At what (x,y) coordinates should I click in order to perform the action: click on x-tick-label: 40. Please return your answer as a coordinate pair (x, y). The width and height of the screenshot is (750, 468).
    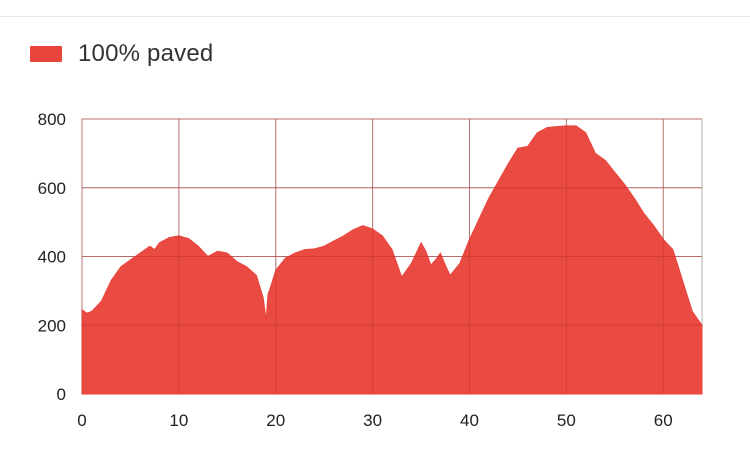
    Looking at the image, I should click on (469, 420).